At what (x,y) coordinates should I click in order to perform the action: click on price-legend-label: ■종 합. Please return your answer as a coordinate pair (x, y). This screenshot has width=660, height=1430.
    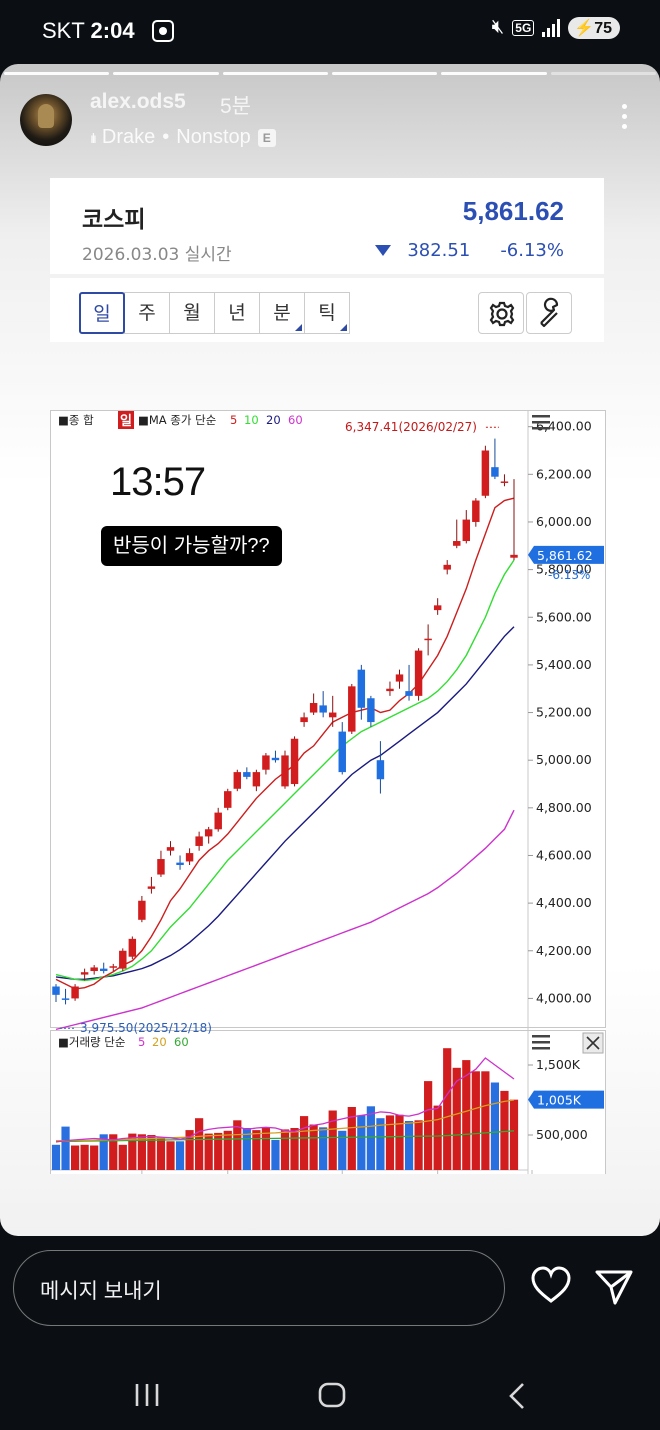
    Looking at the image, I should click on (76, 420).